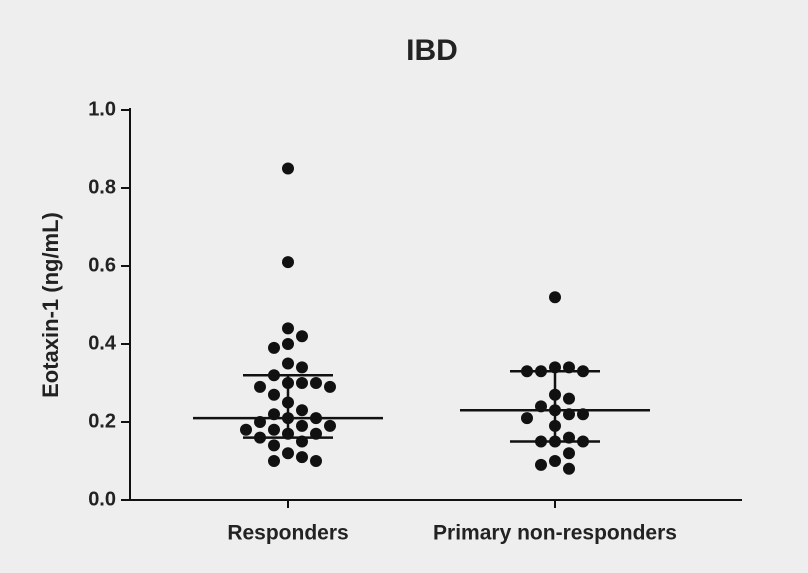 This screenshot has height=573, width=808. Describe the element at coordinates (102, 343) in the screenshot. I see `y-tick-label: 0.4` at that location.